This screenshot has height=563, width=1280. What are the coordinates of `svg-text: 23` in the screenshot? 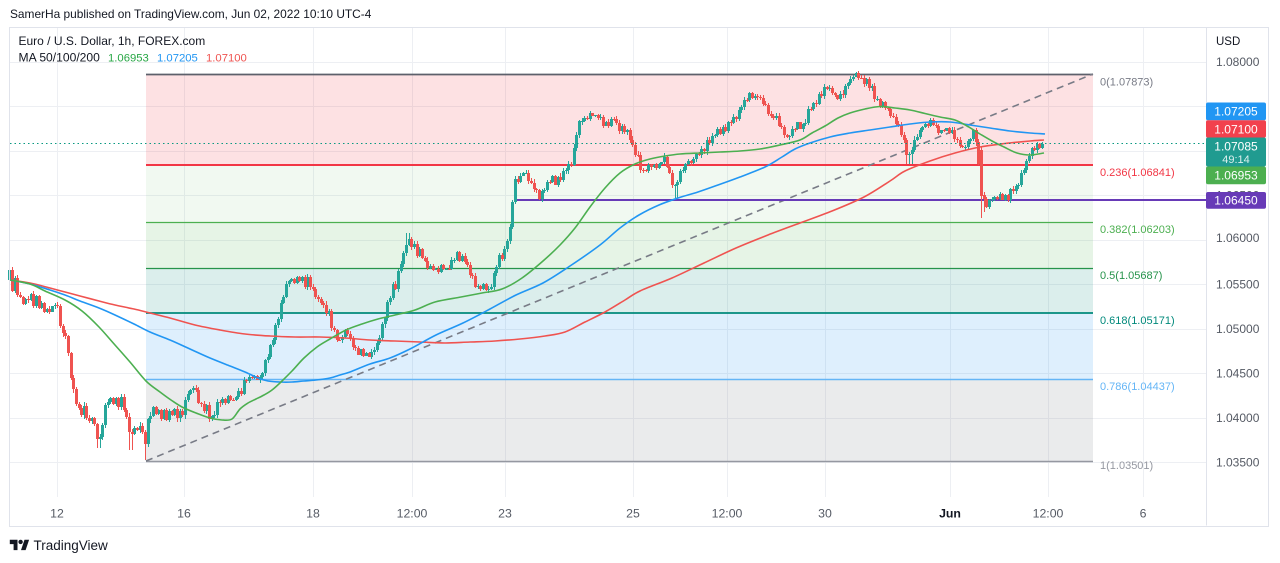 It's located at (505, 514).